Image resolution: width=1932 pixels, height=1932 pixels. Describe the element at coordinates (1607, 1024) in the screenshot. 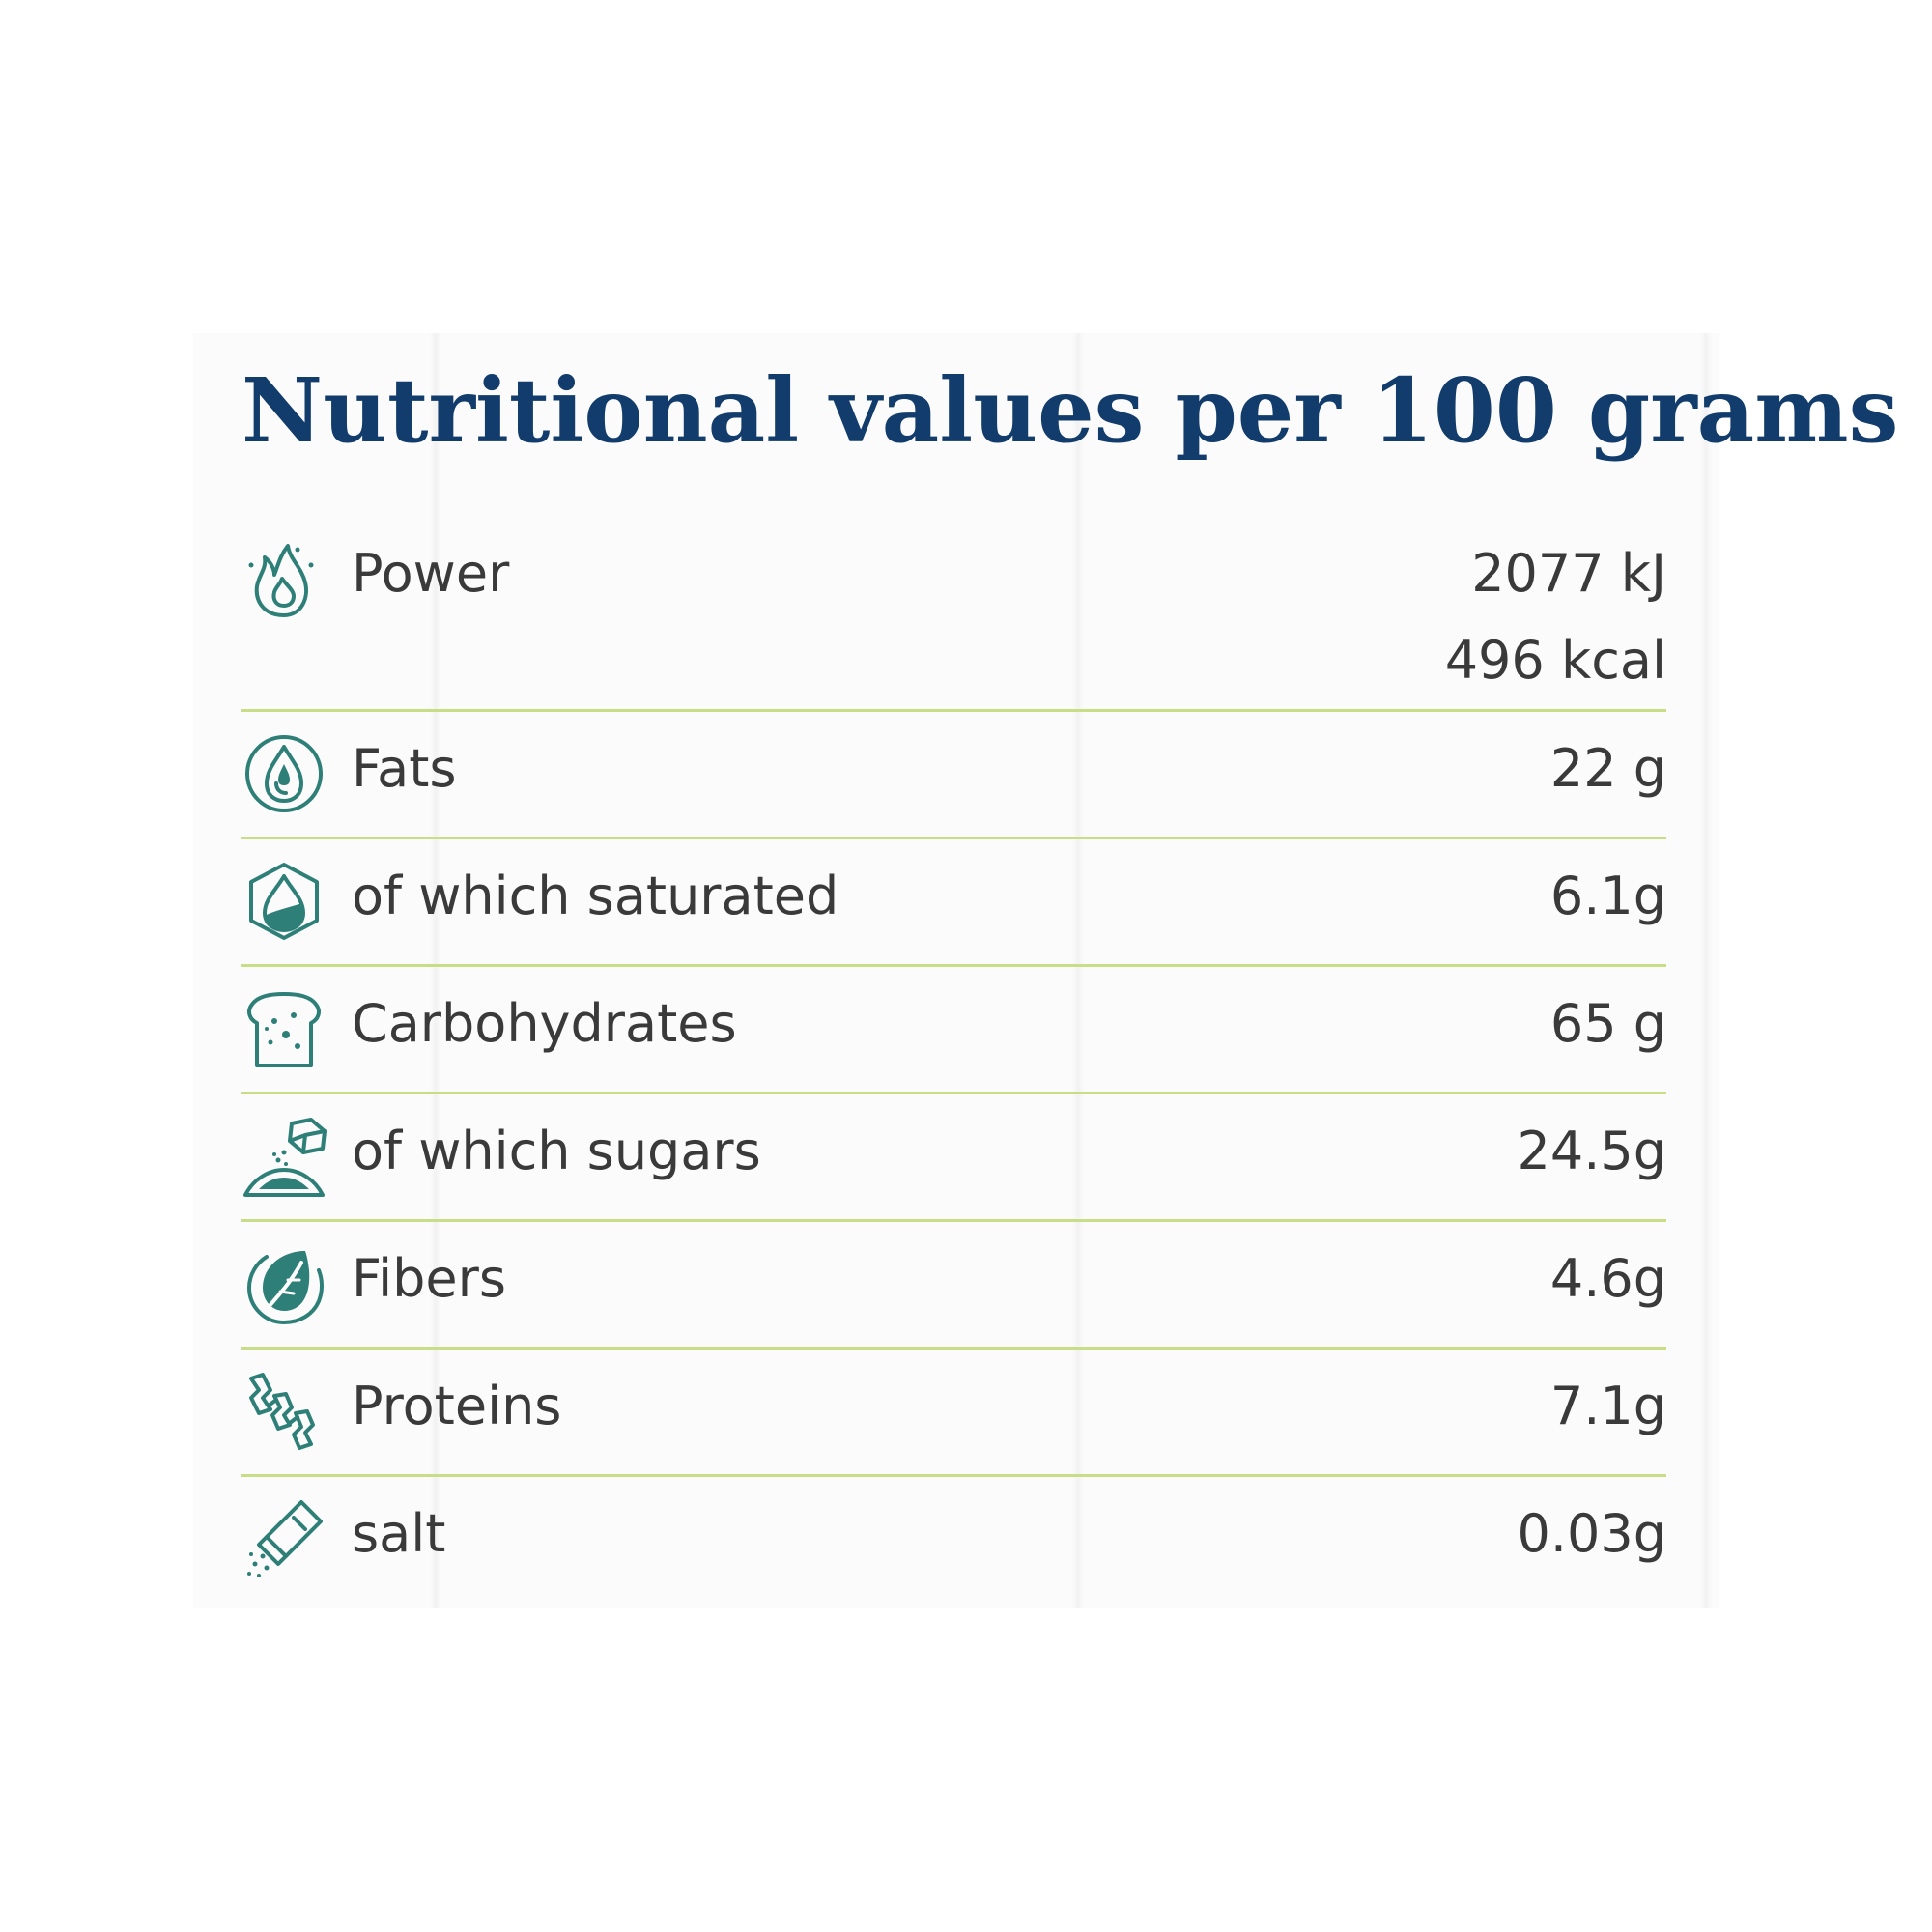

I see `nutrient-value: 65 g` at that location.